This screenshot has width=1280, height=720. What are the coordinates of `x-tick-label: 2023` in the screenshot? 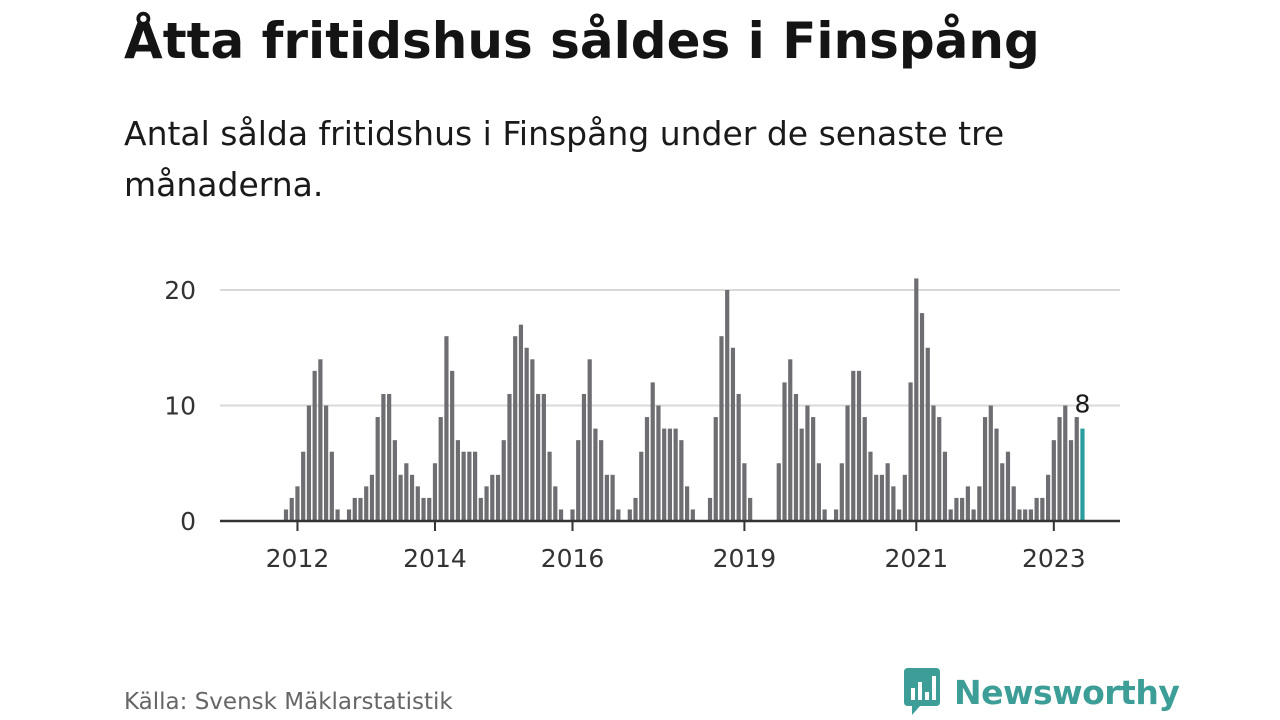 It's located at (1054, 558).